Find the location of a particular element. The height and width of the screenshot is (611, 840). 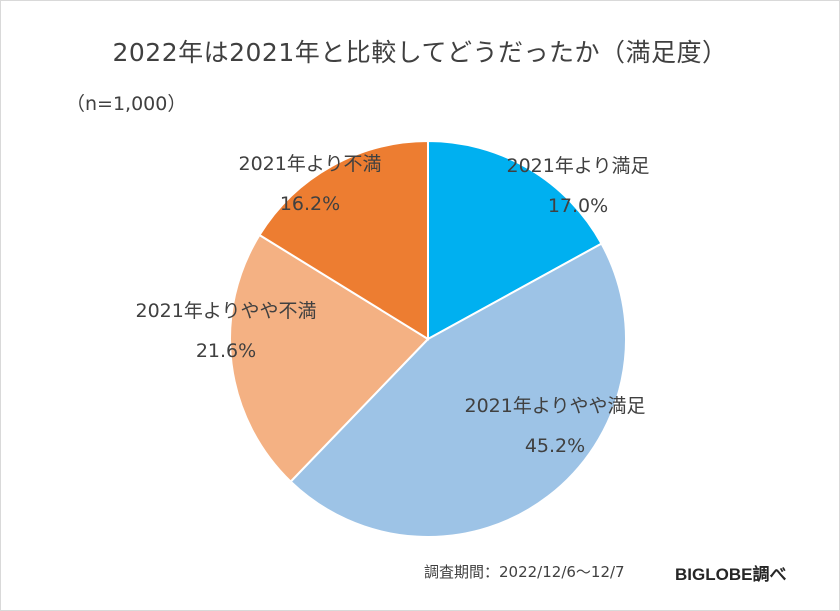

slice-value-somewhat-satisfied: 45.2% is located at coordinates (555, 446).